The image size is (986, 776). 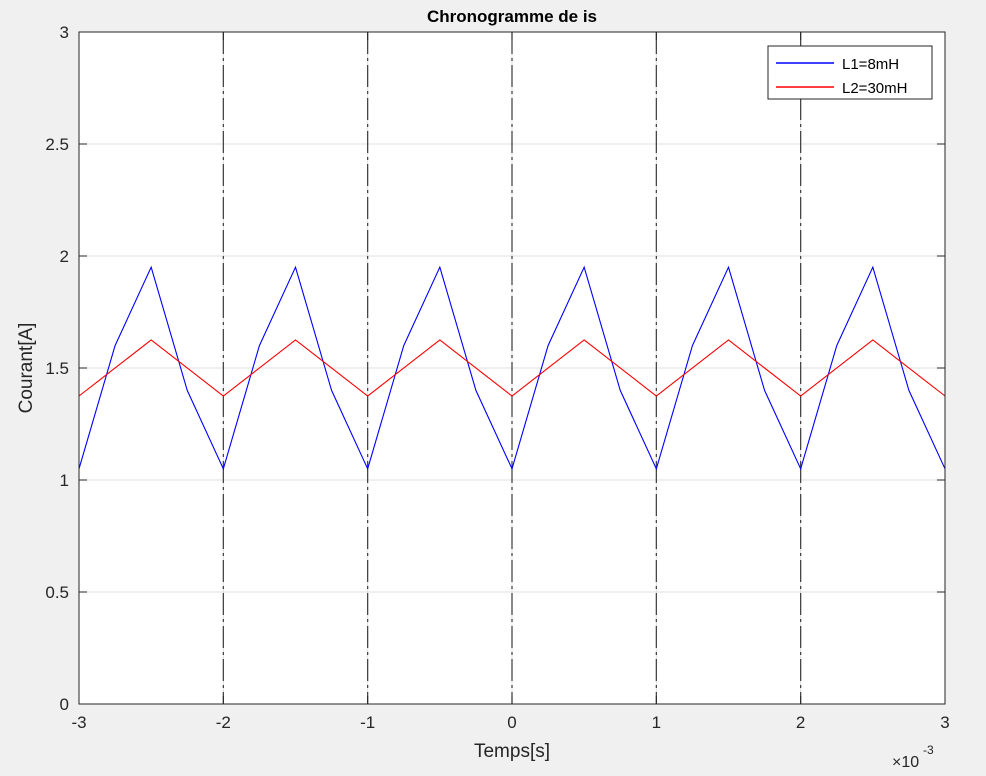 What do you see at coordinates (800, 722) in the screenshot?
I see `x-tick-label: 2` at bounding box center [800, 722].